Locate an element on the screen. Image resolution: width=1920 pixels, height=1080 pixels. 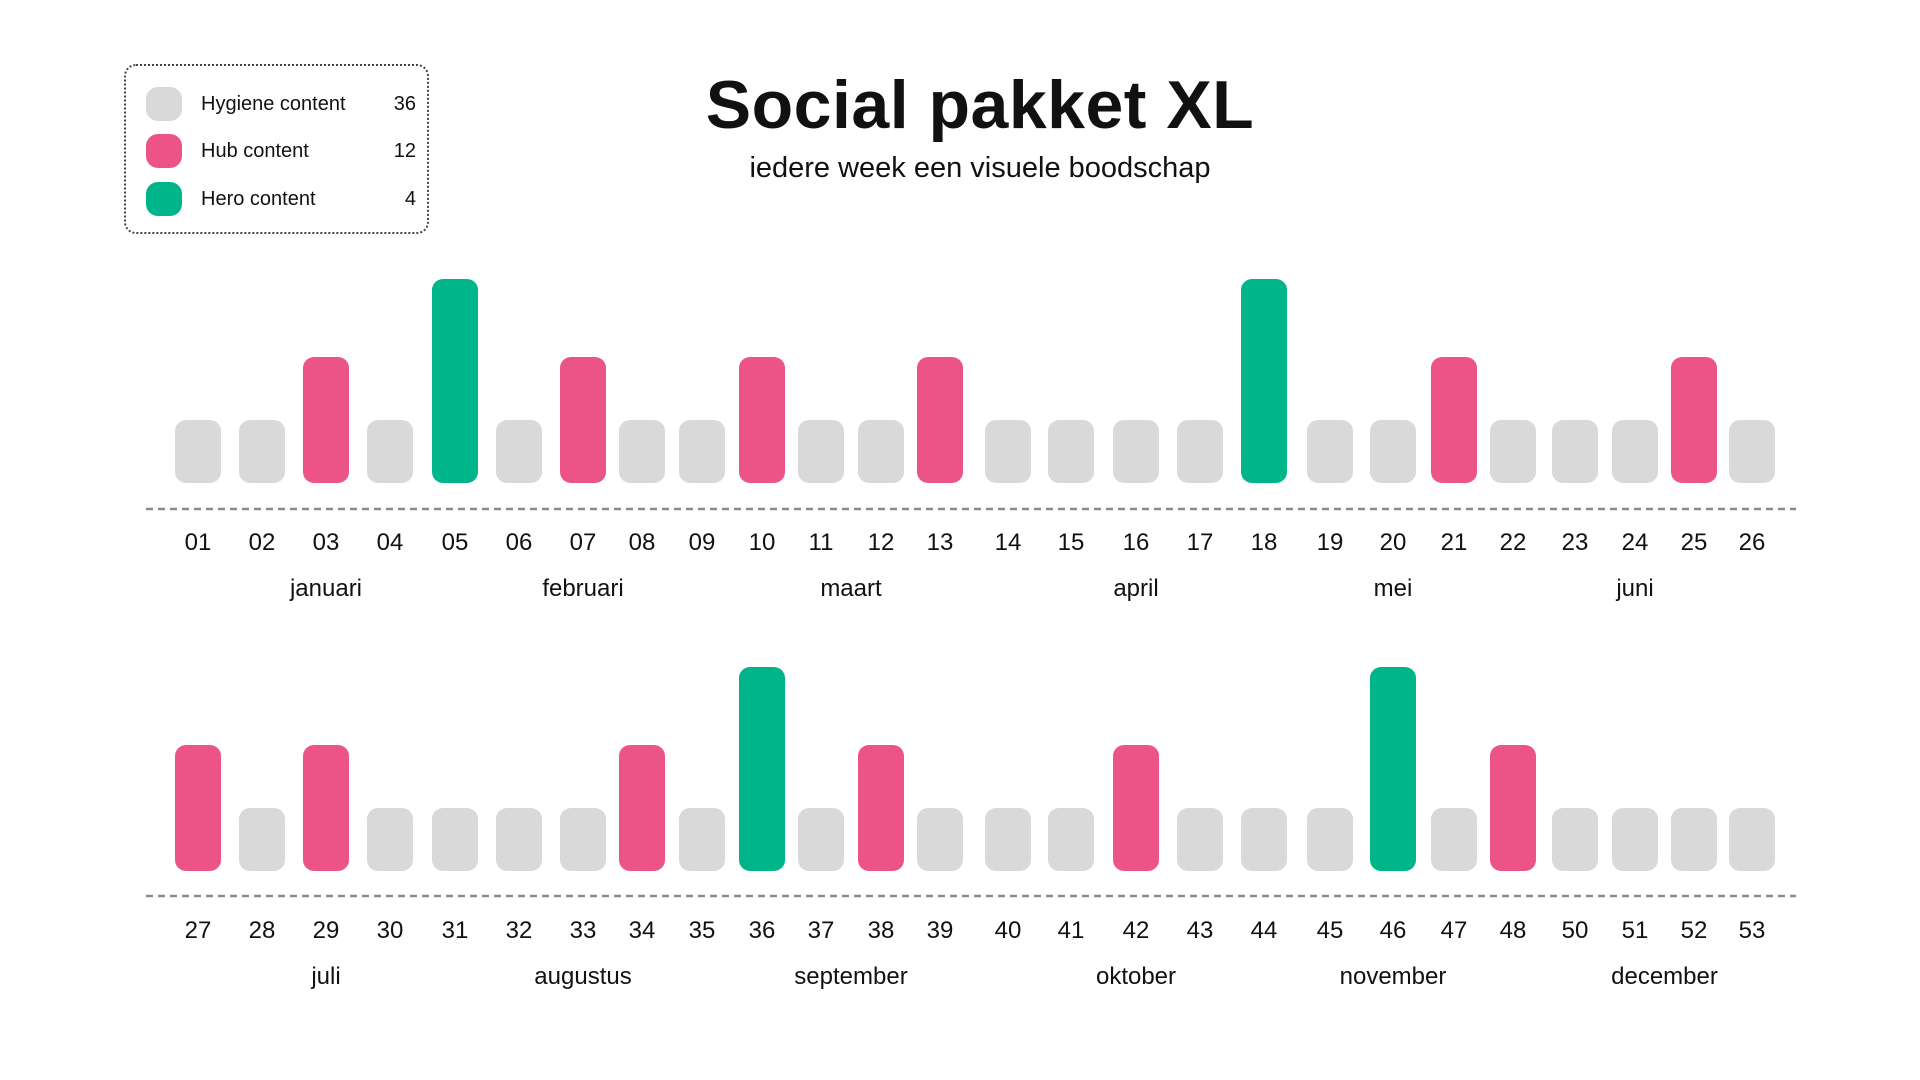
week-tick-label: 29 is located at coordinates (326, 930).